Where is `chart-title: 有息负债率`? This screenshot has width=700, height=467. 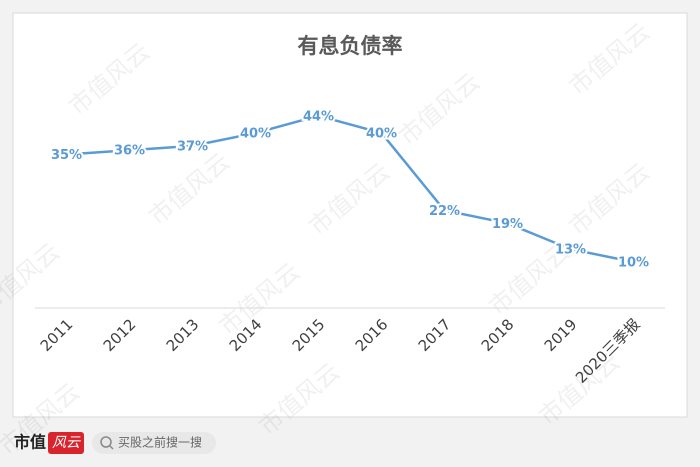 chart-title: 有息负债率 is located at coordinates (350, 46).